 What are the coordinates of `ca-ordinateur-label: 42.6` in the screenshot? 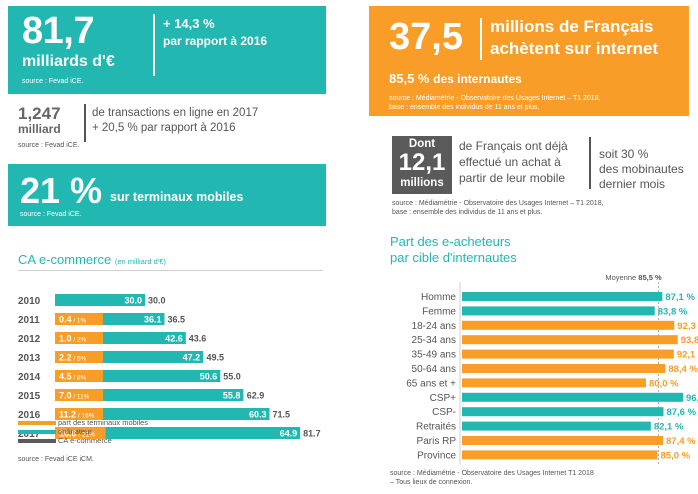 It's located at (174, 339).